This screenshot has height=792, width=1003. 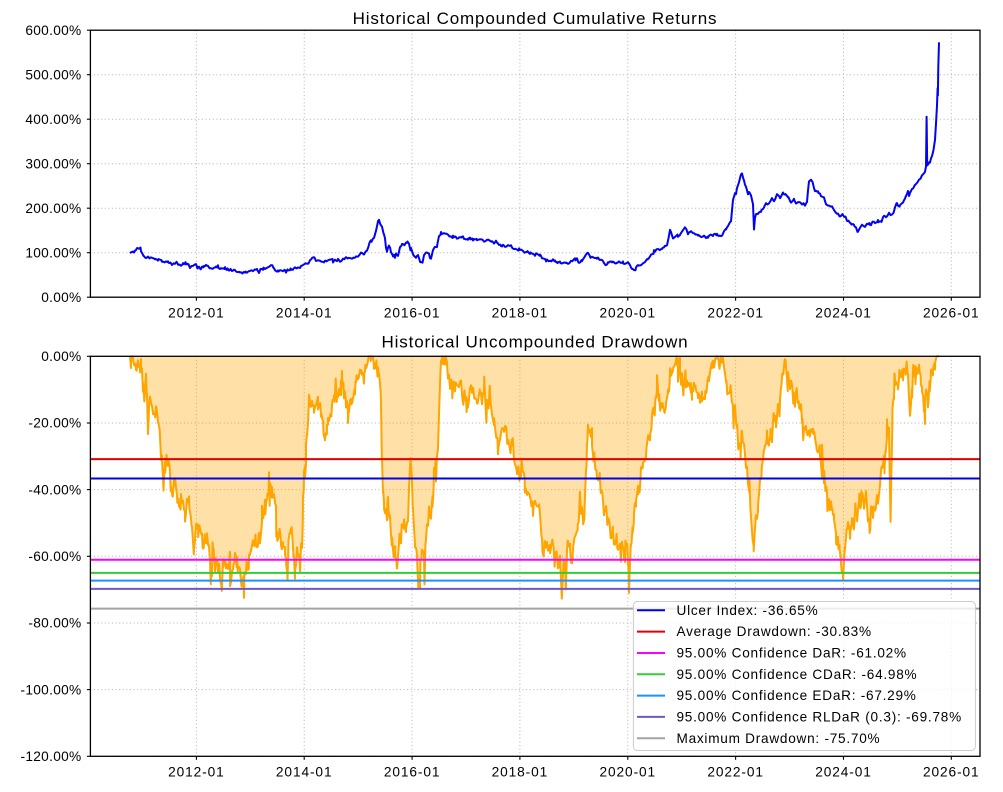 What do you see at coordinates (819, 717) in the screenshot?
I see `svg-text:95.00% Confidence RLDaR (0.3):: 95.00% Confidence RLDaR (0.3): -69.78%` at bounding box center [819, 717].